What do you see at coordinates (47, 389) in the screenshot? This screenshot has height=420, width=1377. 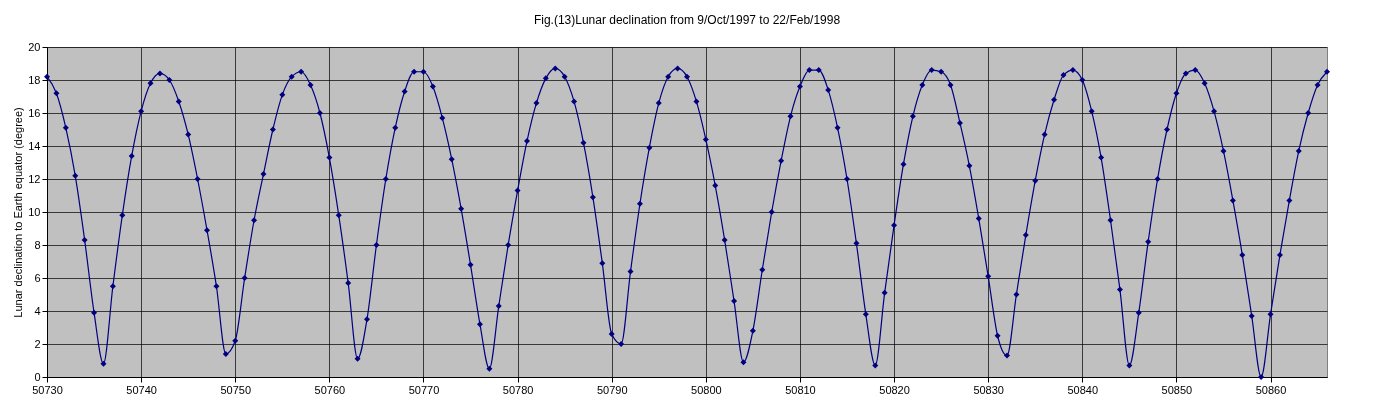 I see `x-tick-label: 50730` at bounding box center [47, 389].